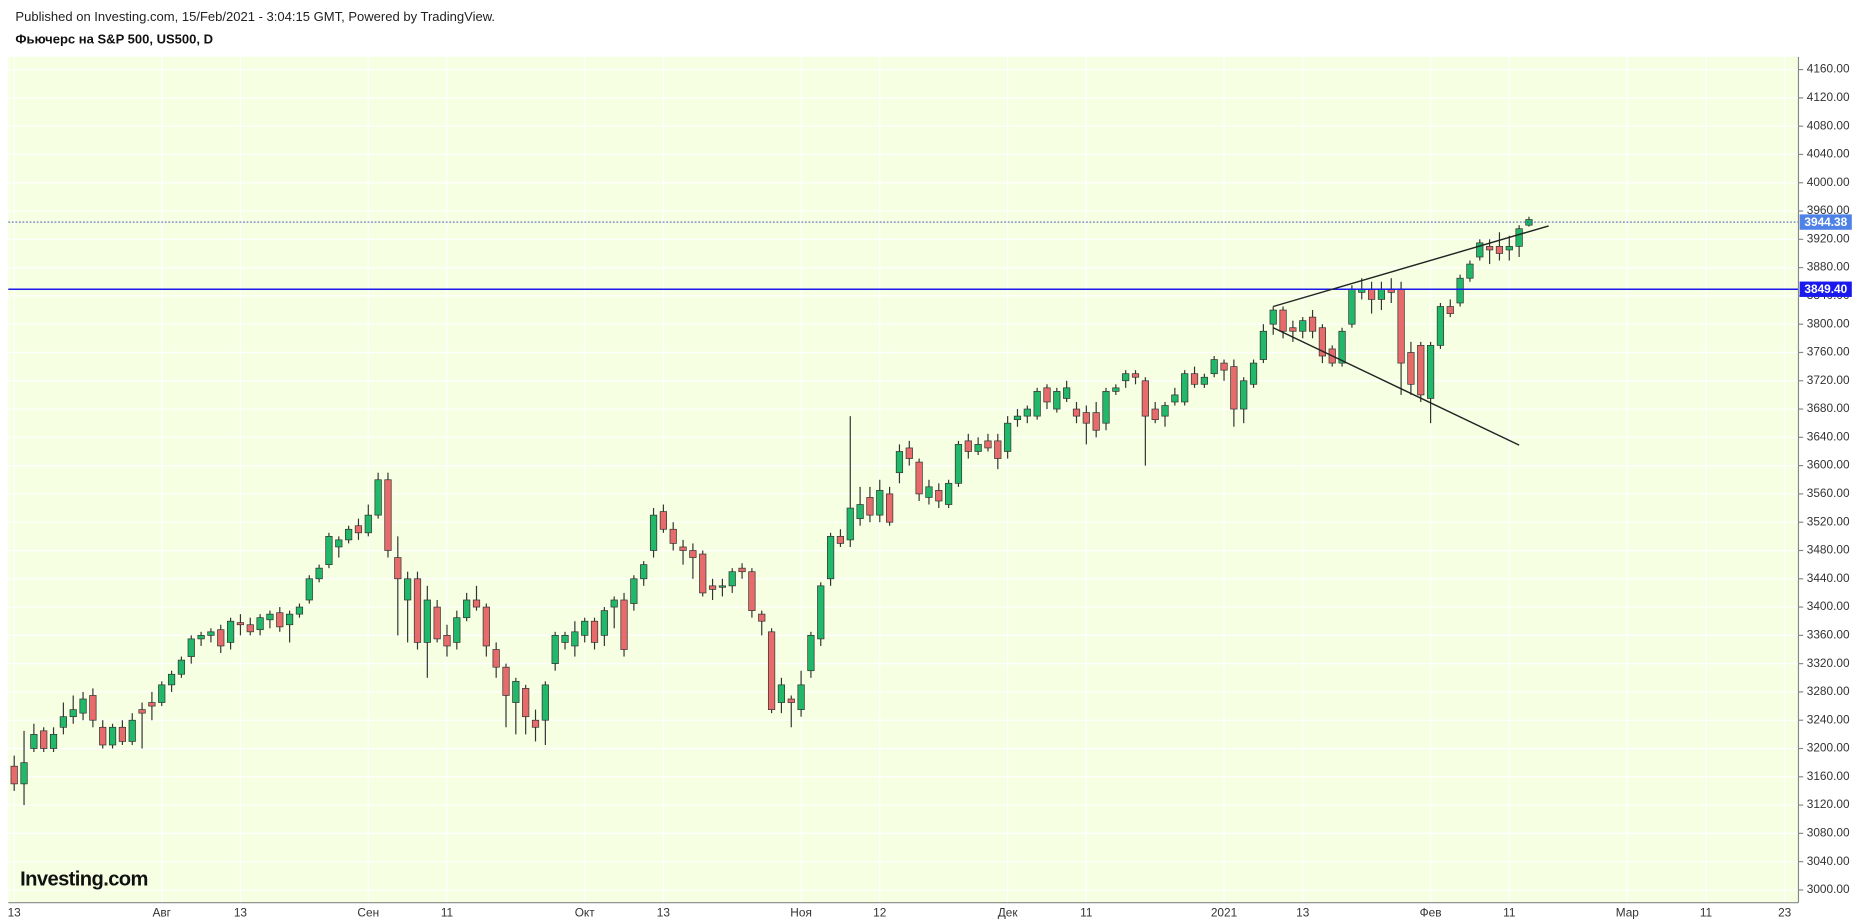  Describe the element at coordinates (1828, 238) in the screenshot. I see `y-tick-label: 3920.00` at that location.